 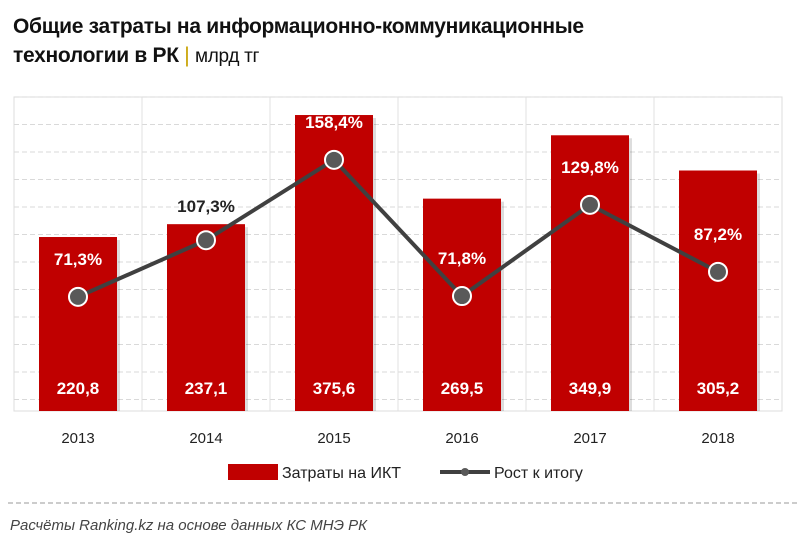 What do you see at coordinates (206, 317) in the screenshot?
I see `bar-2014` at bounding box center [206, 317].